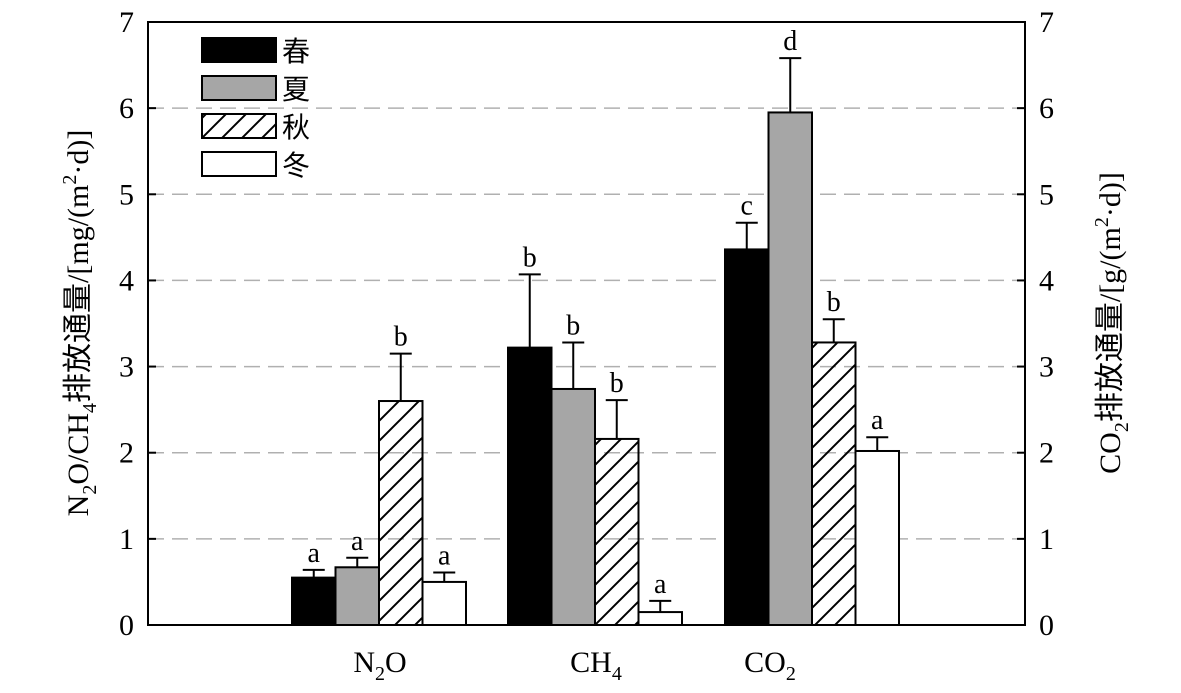  I want to click on significance-letter: c, so click(747, 206).